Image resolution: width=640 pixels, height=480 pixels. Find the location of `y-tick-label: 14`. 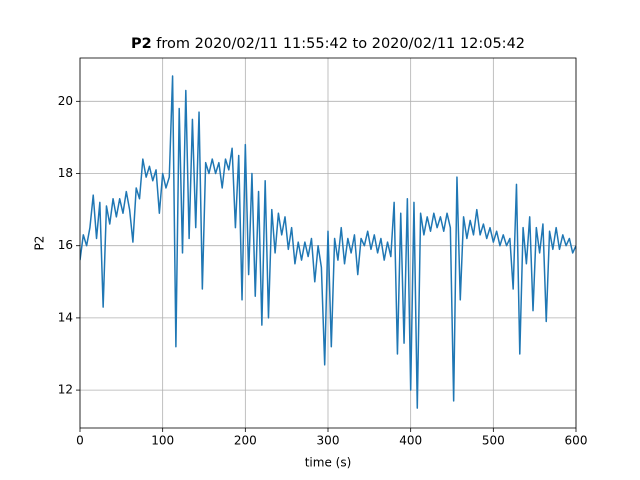

y-tick-label: 14 is located at coordinates (65, 317).